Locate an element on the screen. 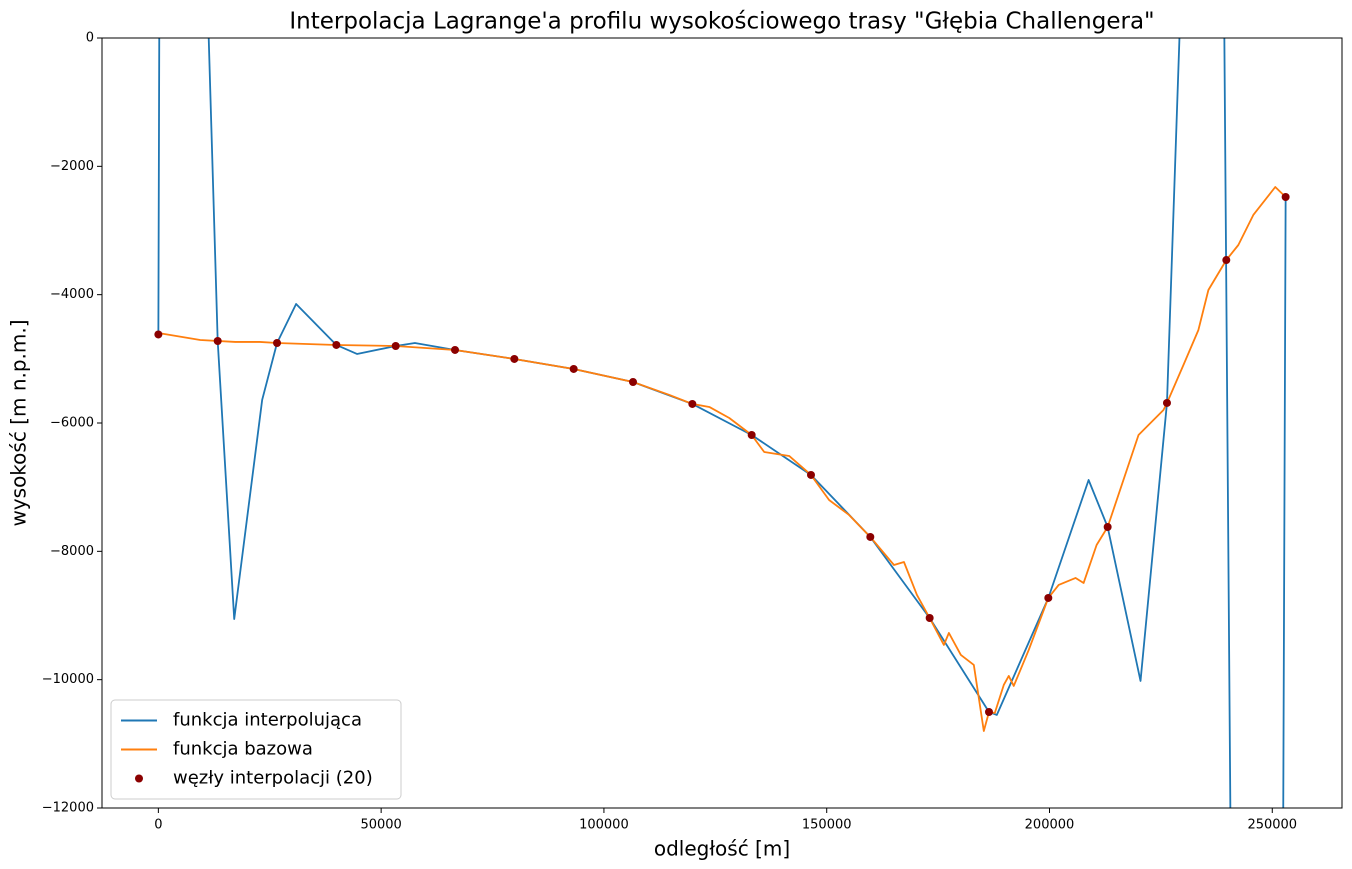 The height and width of the screenshot is (869, 1352). y-axis-label: wysokość [m n.p.m.] is located at coordinates (19, 422).